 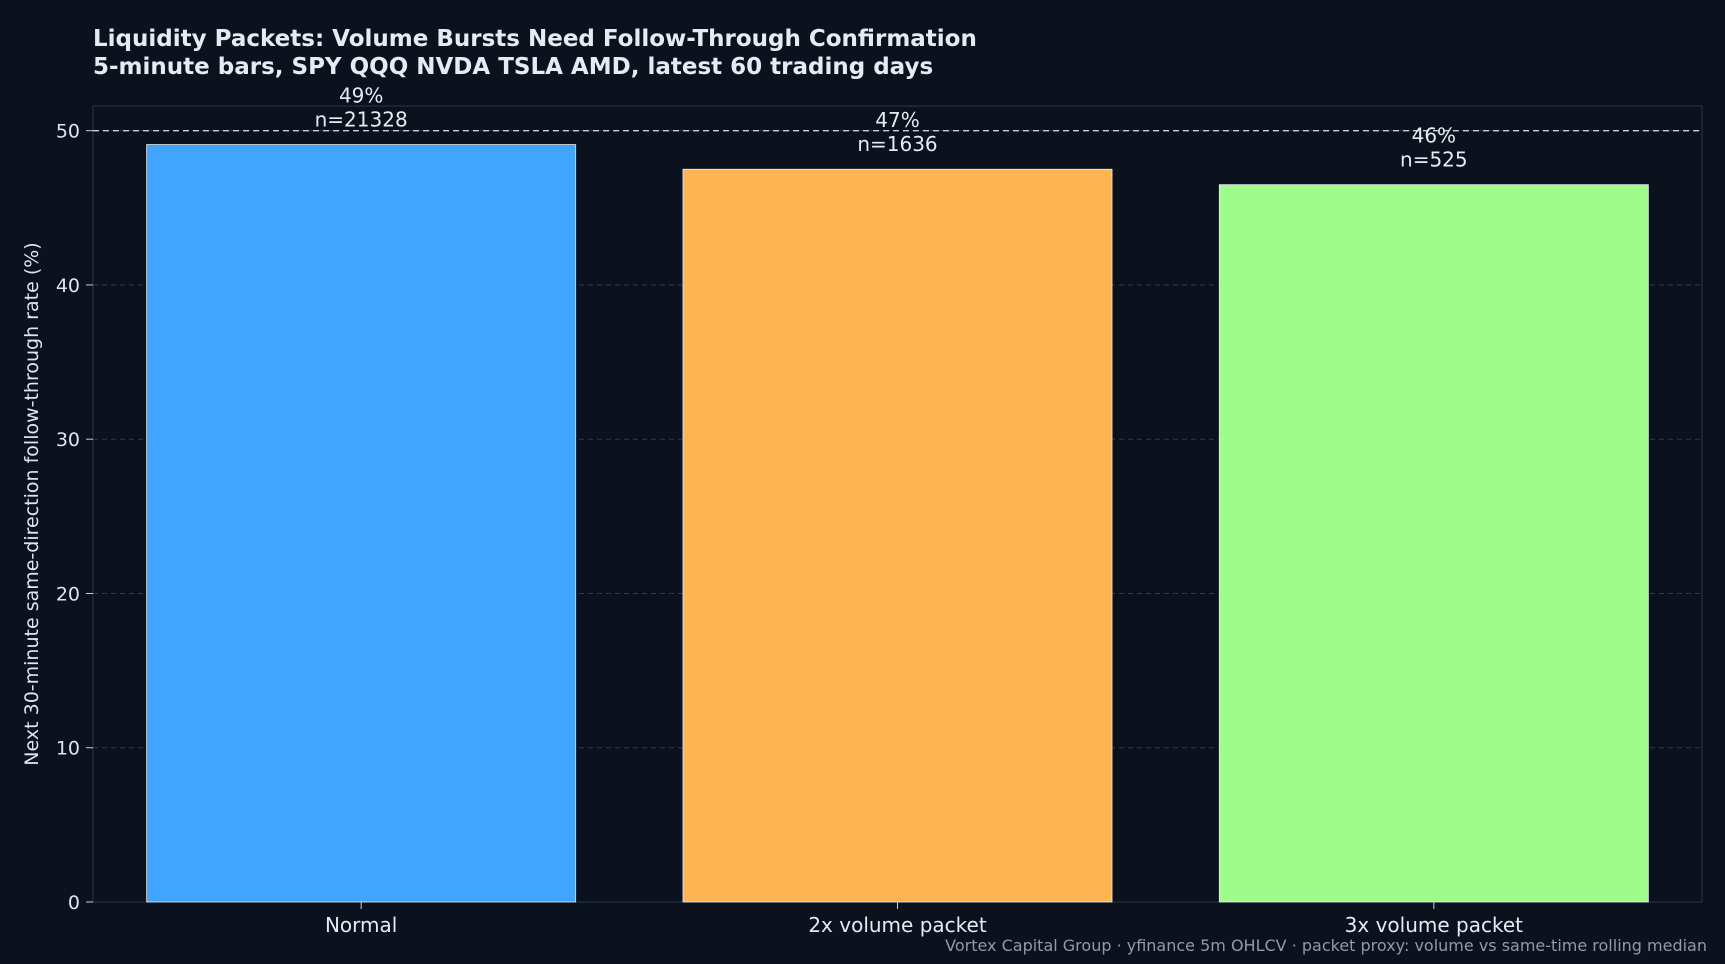 What do you see at coordinates (361, 120) in the screenshot?
I see `sample-size-label: n=21328` at bounding box center [361, 120].